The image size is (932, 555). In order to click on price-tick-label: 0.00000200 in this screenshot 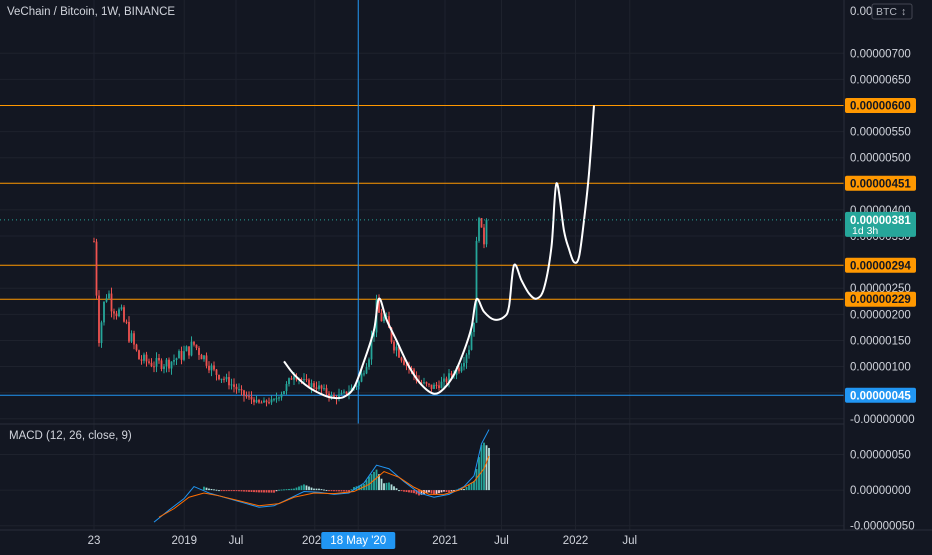, I will do `click(880, 315)`.